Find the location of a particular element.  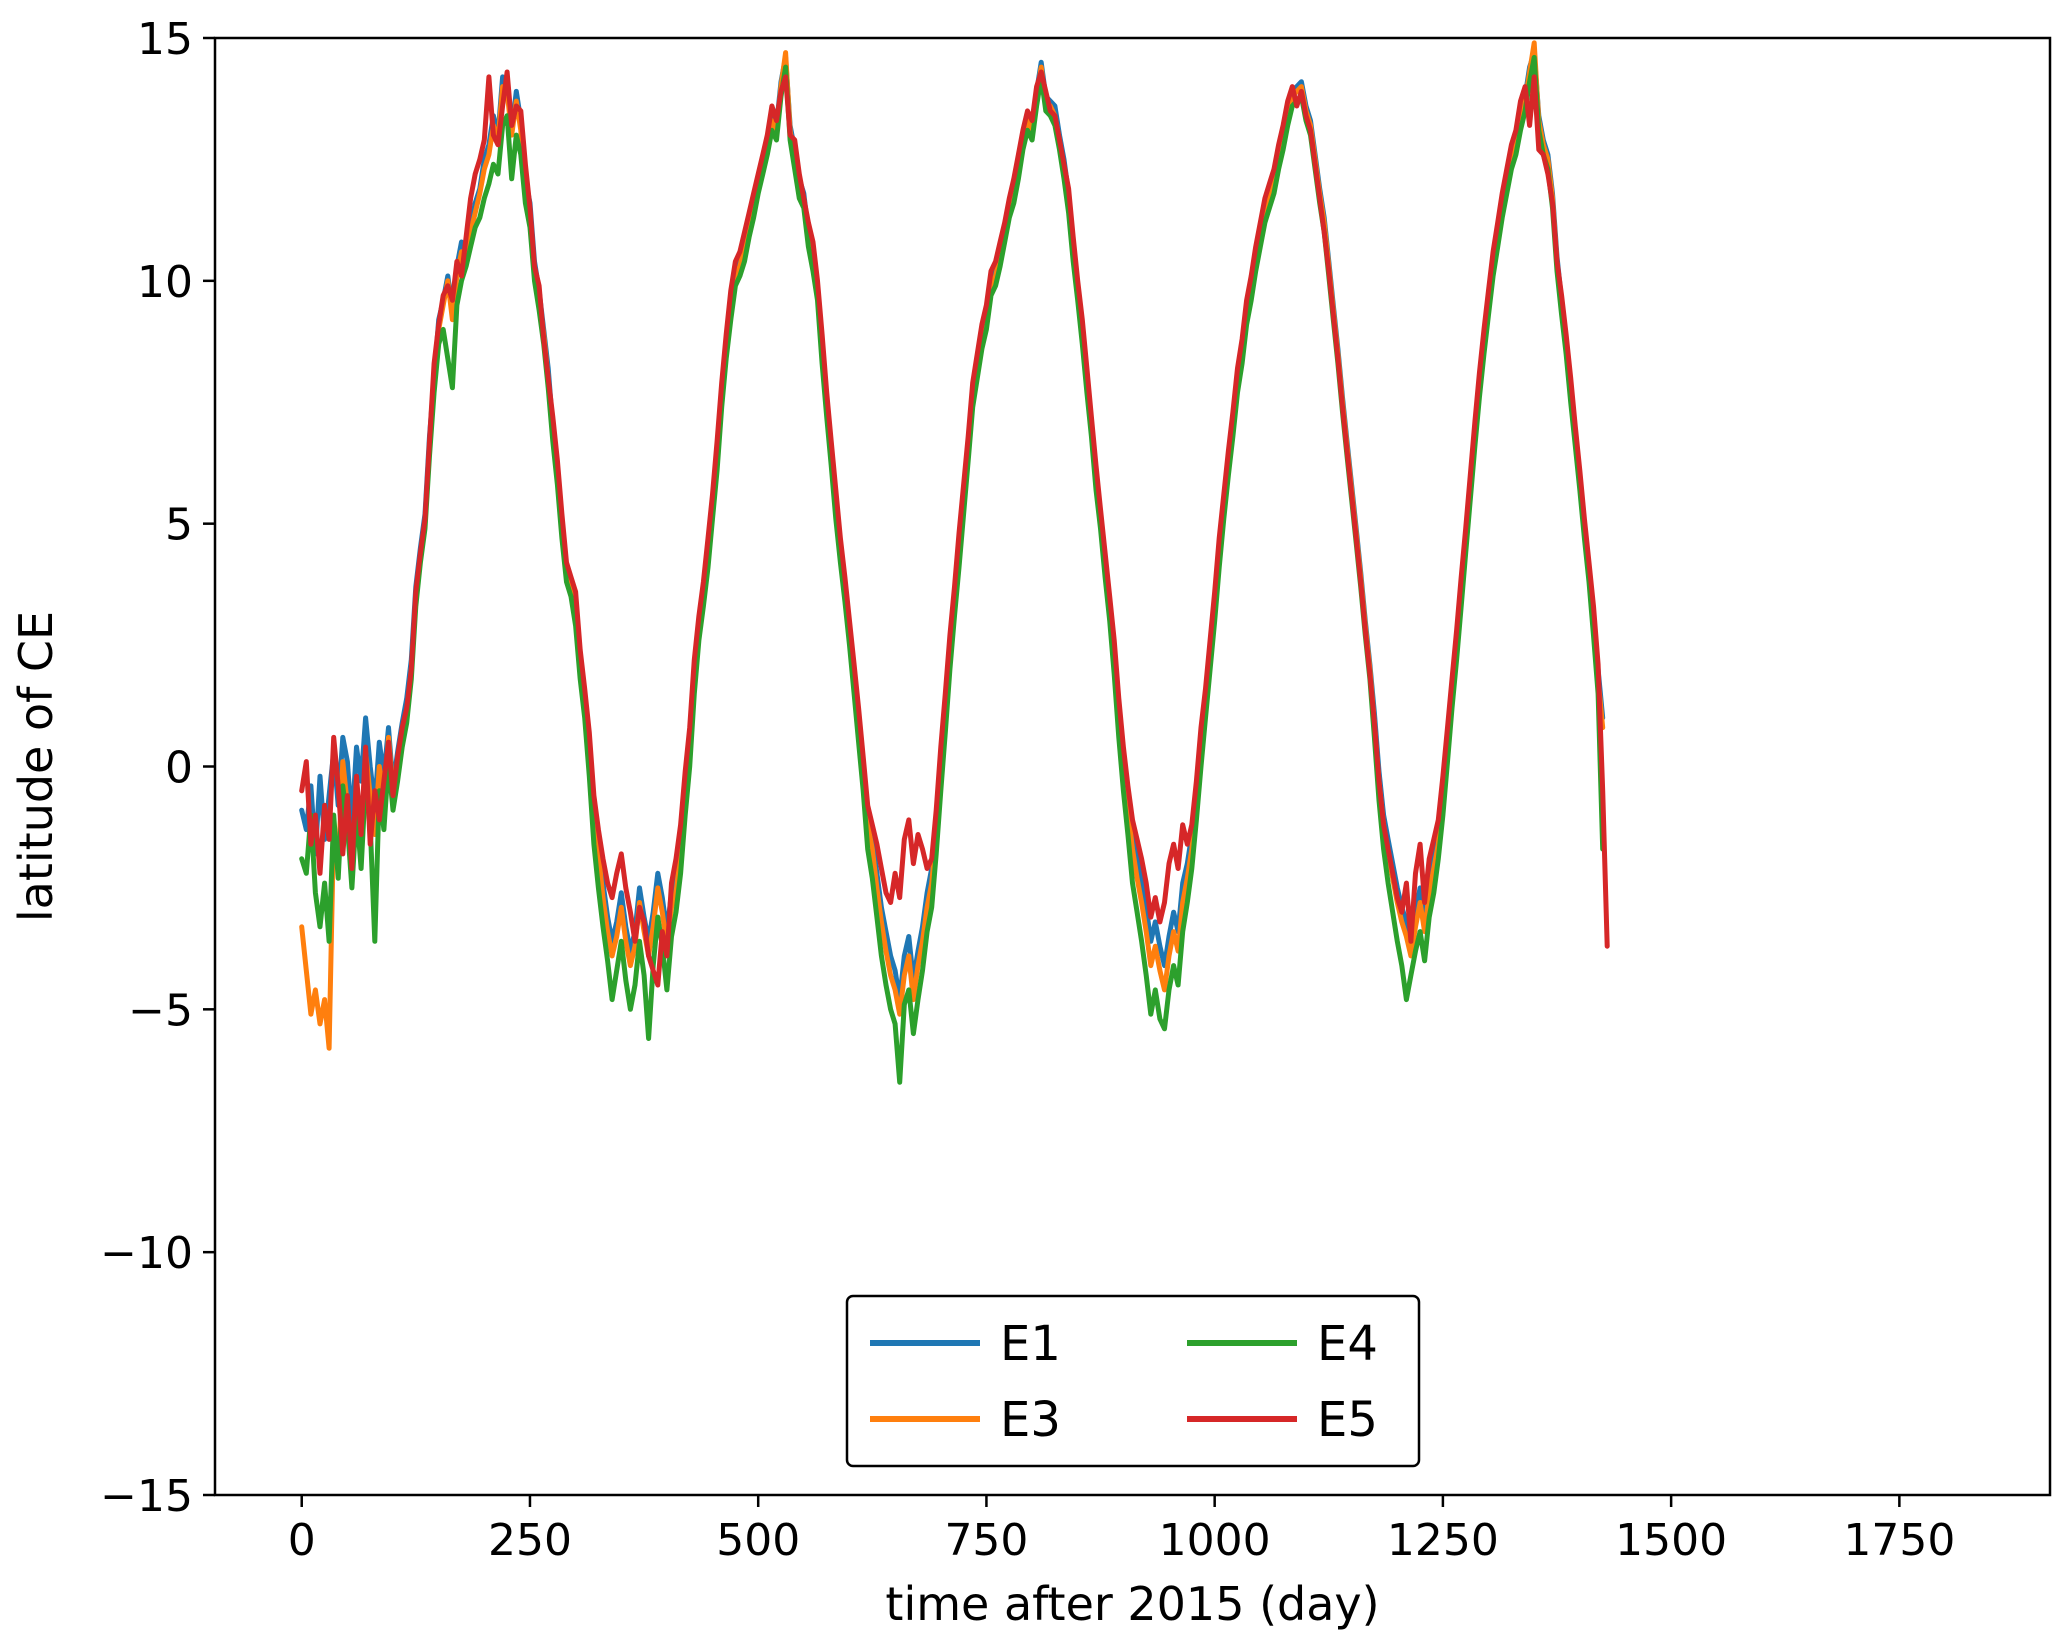

x-tick-label: 1000 is located at coordinates (1215, 1540).